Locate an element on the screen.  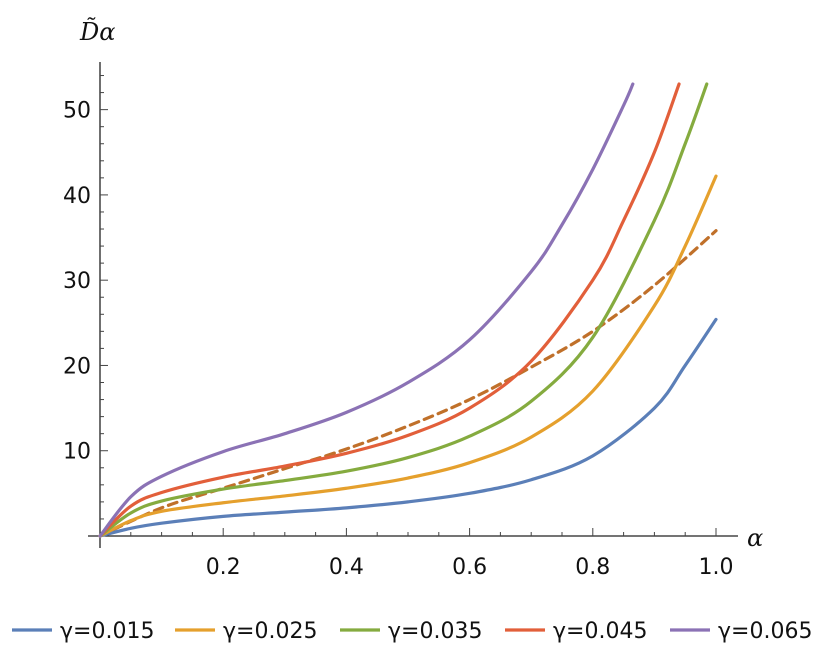
legend: γ=0.015 γ=0.025 γ=0.035 γ=0.045 γ=0.065 is located at coordinates (412, 631).